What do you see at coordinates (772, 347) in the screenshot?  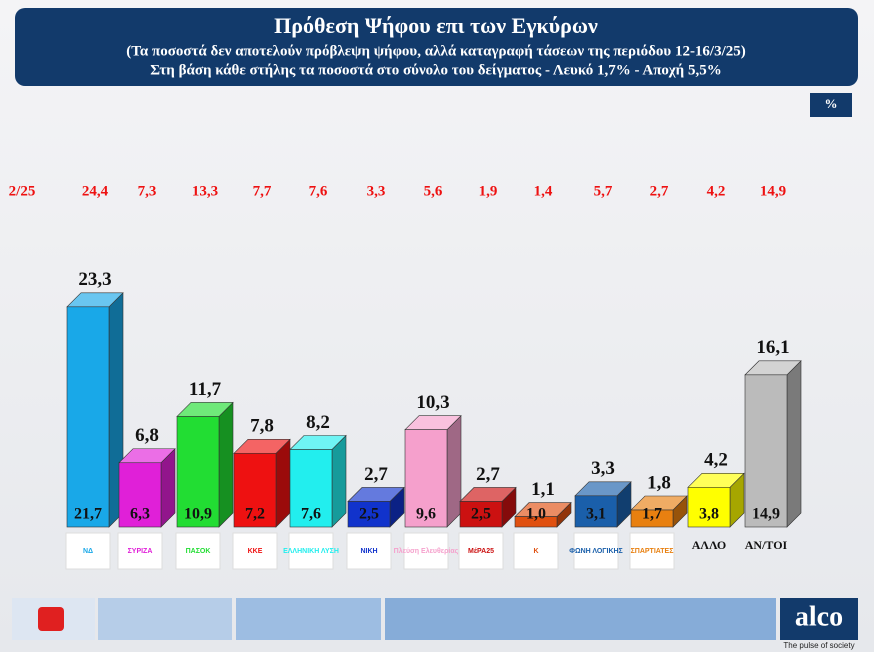 I see `value-label: 16,1` at bounding box center [772, 347].